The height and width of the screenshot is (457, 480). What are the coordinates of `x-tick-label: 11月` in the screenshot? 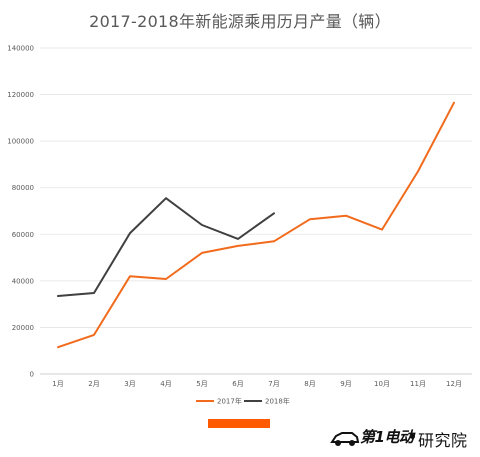 It's located at (418, 384).